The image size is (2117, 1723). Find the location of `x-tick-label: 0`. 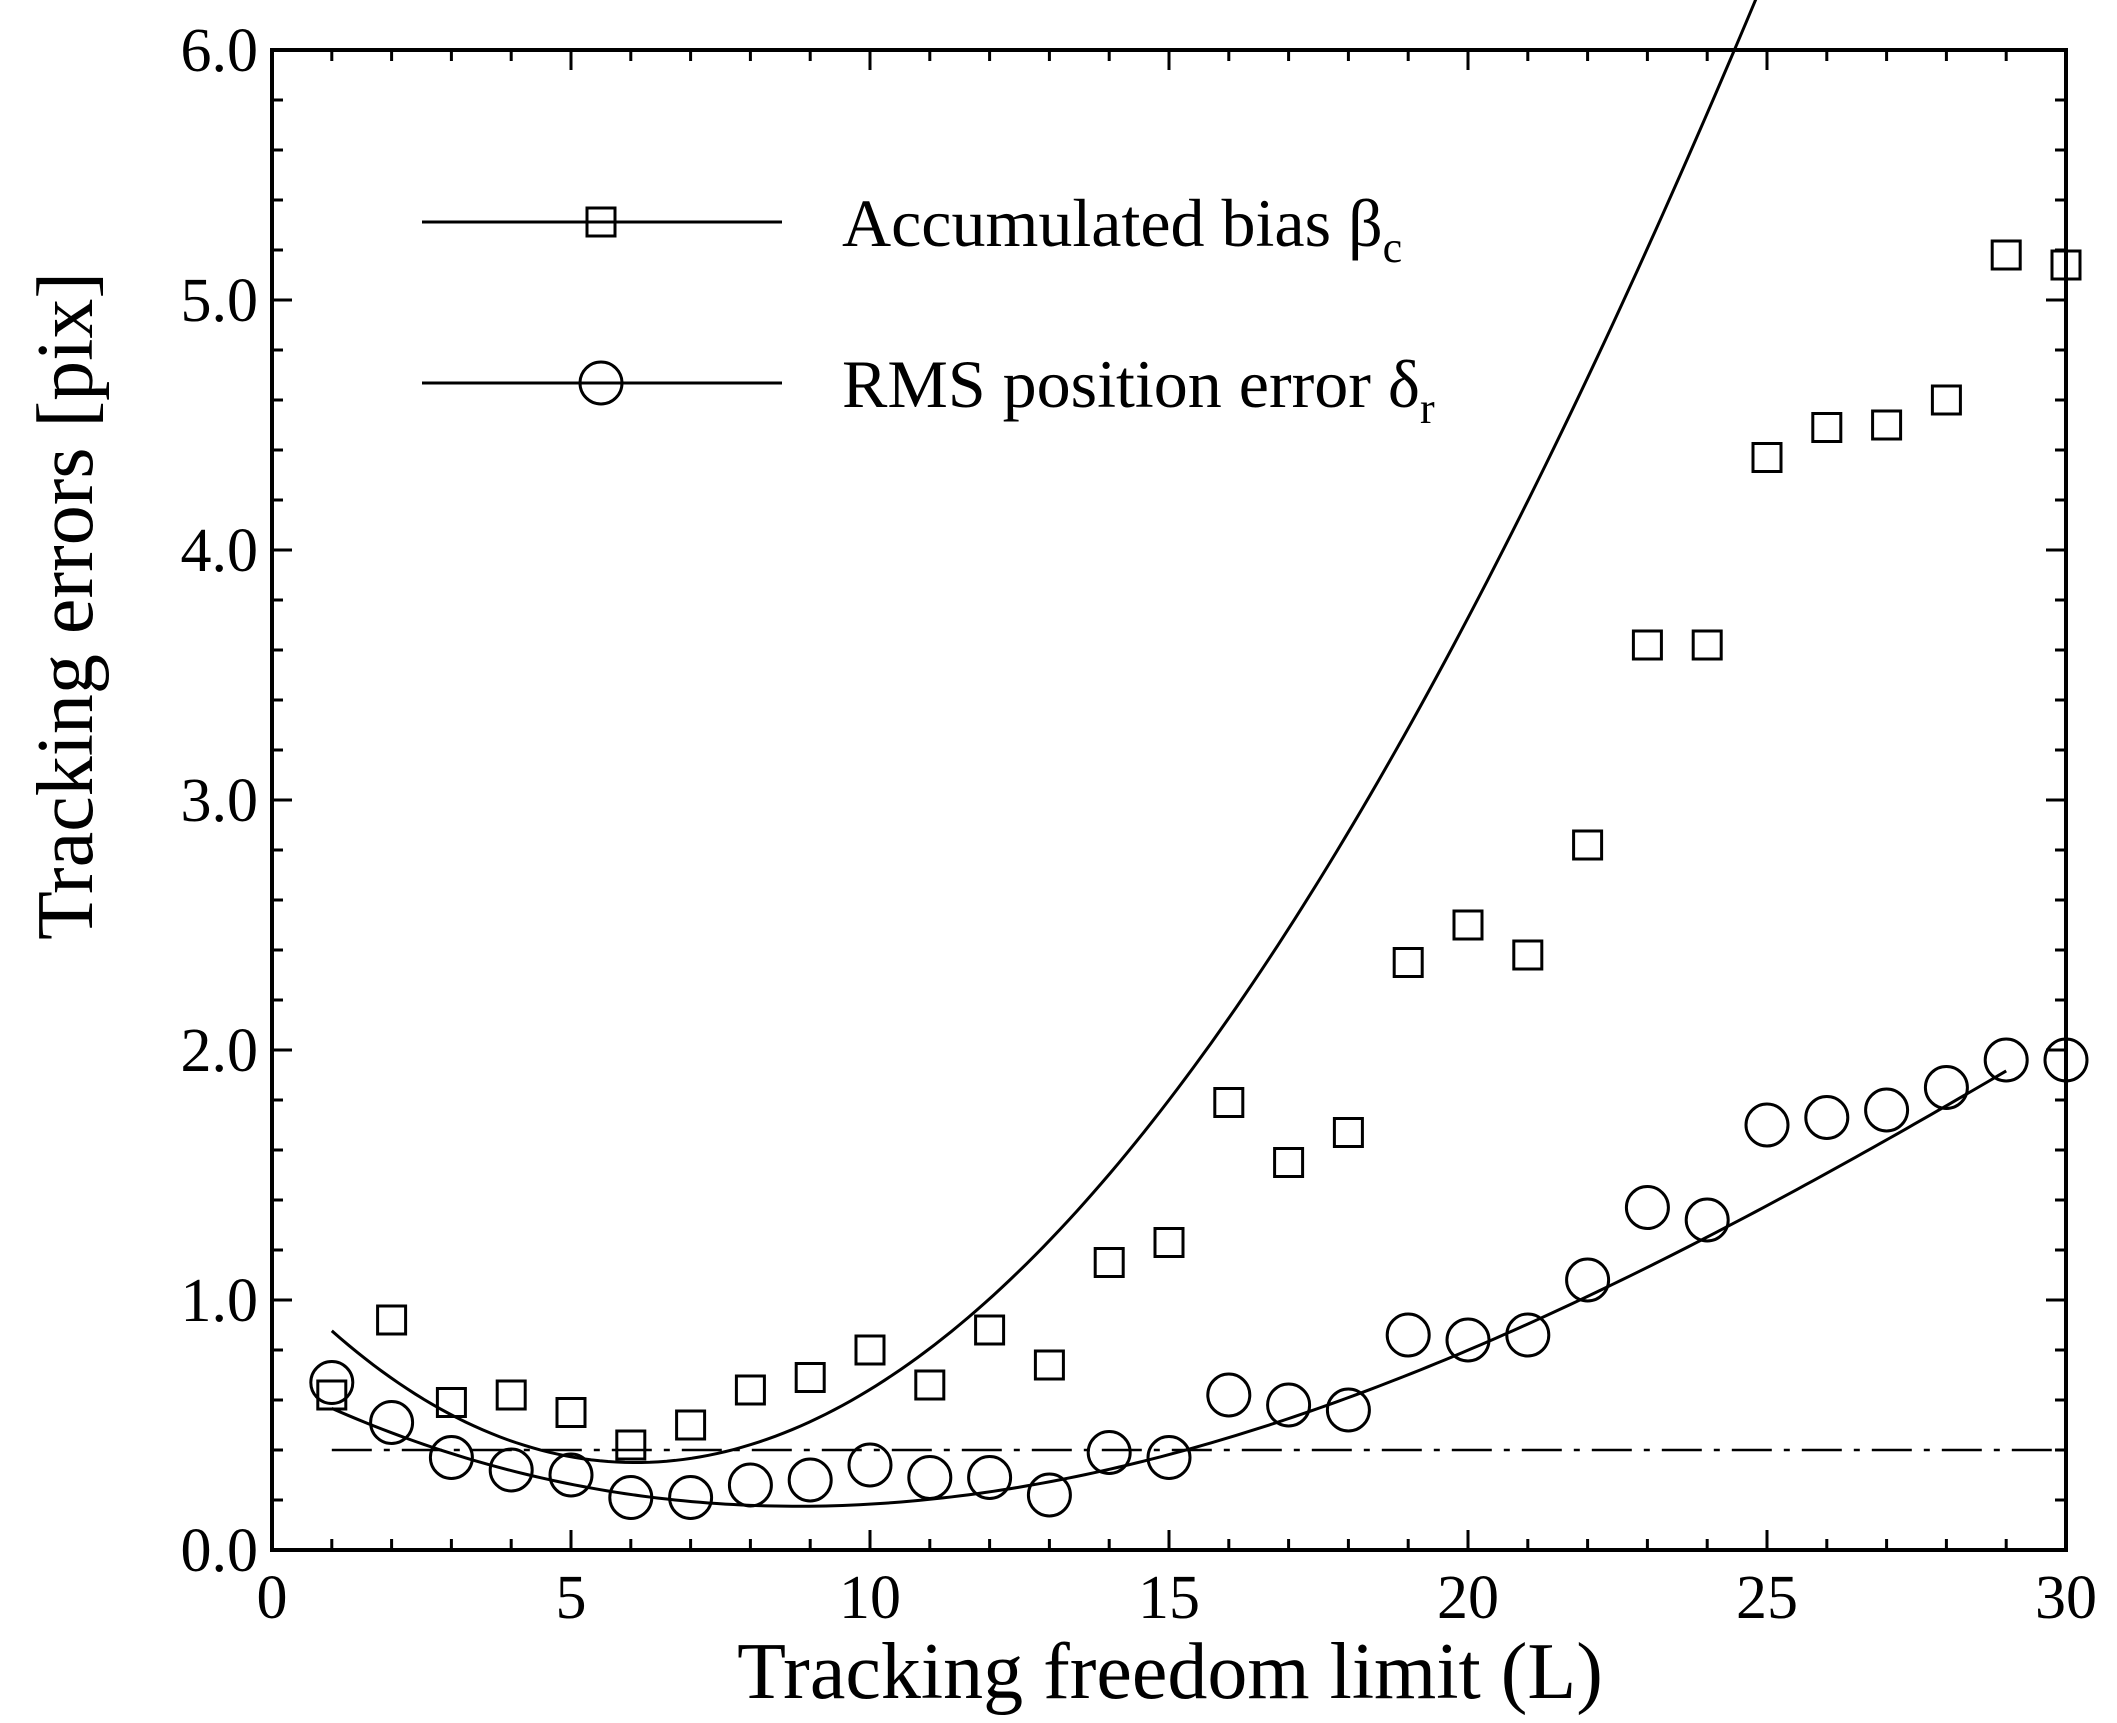

x-tick-label: 0 is located at coordinates (272, 1598).